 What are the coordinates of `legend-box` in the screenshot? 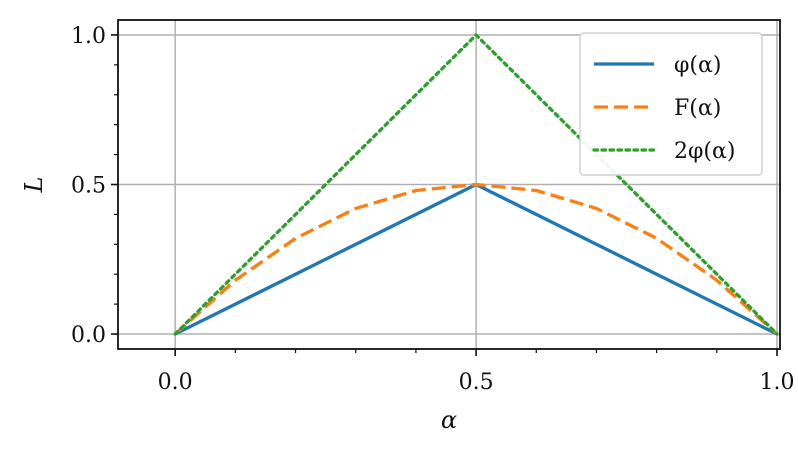 It's located at (671, 104).